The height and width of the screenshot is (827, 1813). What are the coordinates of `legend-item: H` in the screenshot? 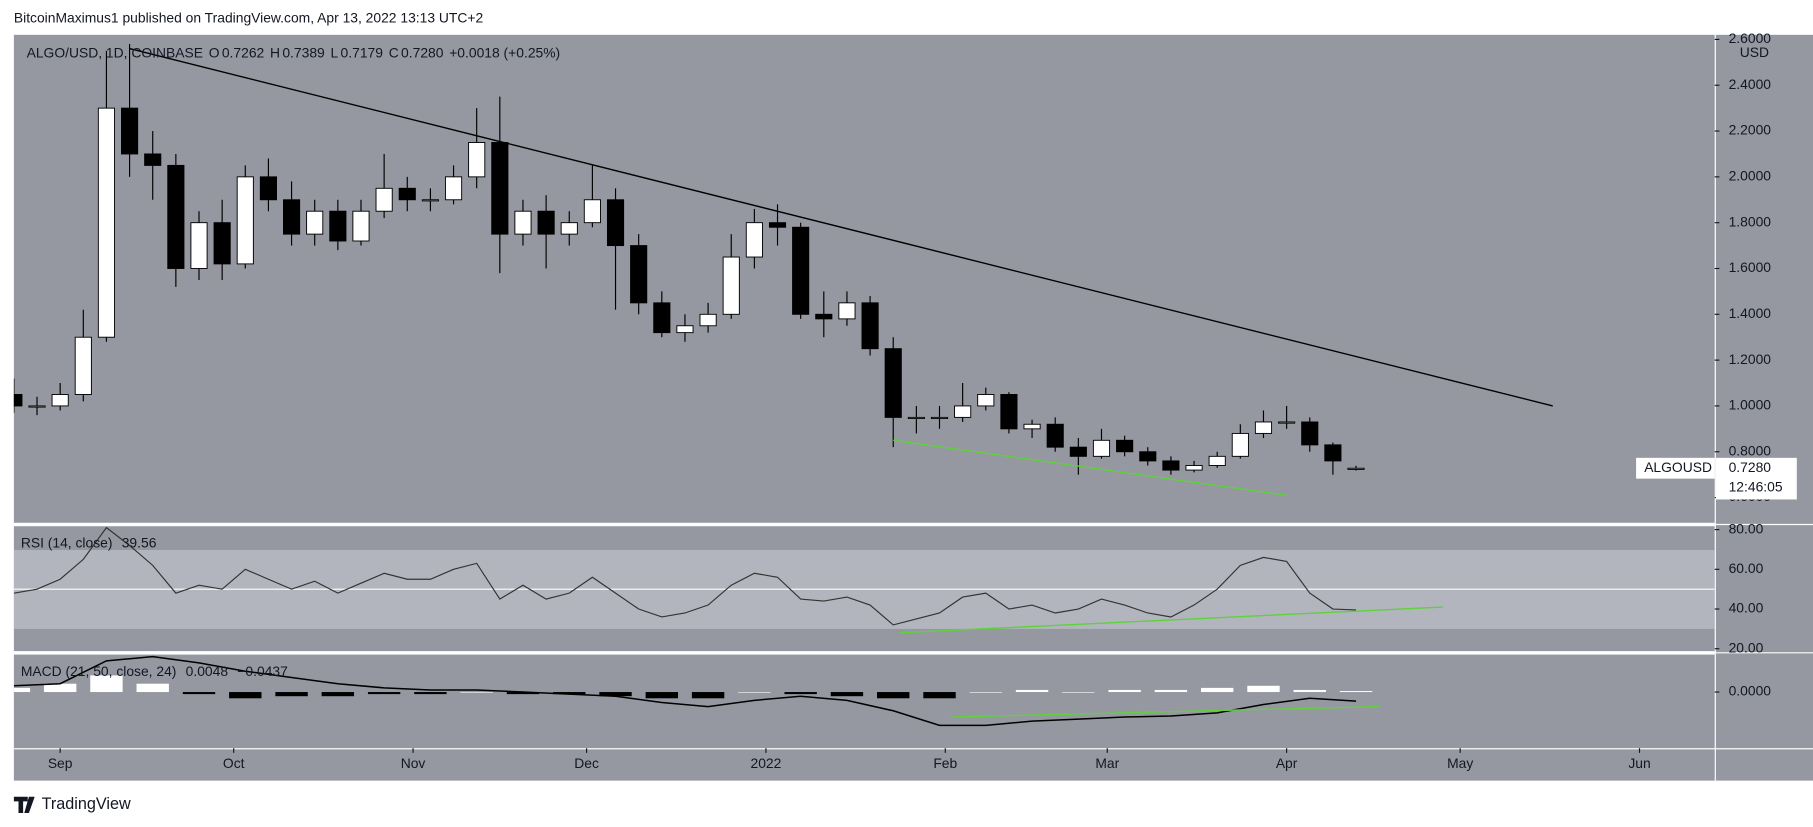 It's located at (275, 52).